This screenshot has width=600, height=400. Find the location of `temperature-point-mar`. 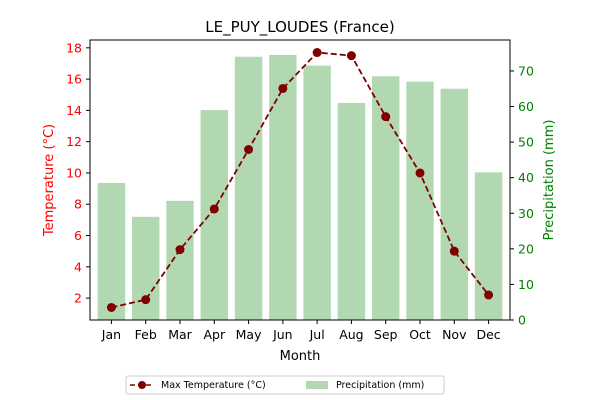

temperature-point-mar is located at coordinates (180, 250).